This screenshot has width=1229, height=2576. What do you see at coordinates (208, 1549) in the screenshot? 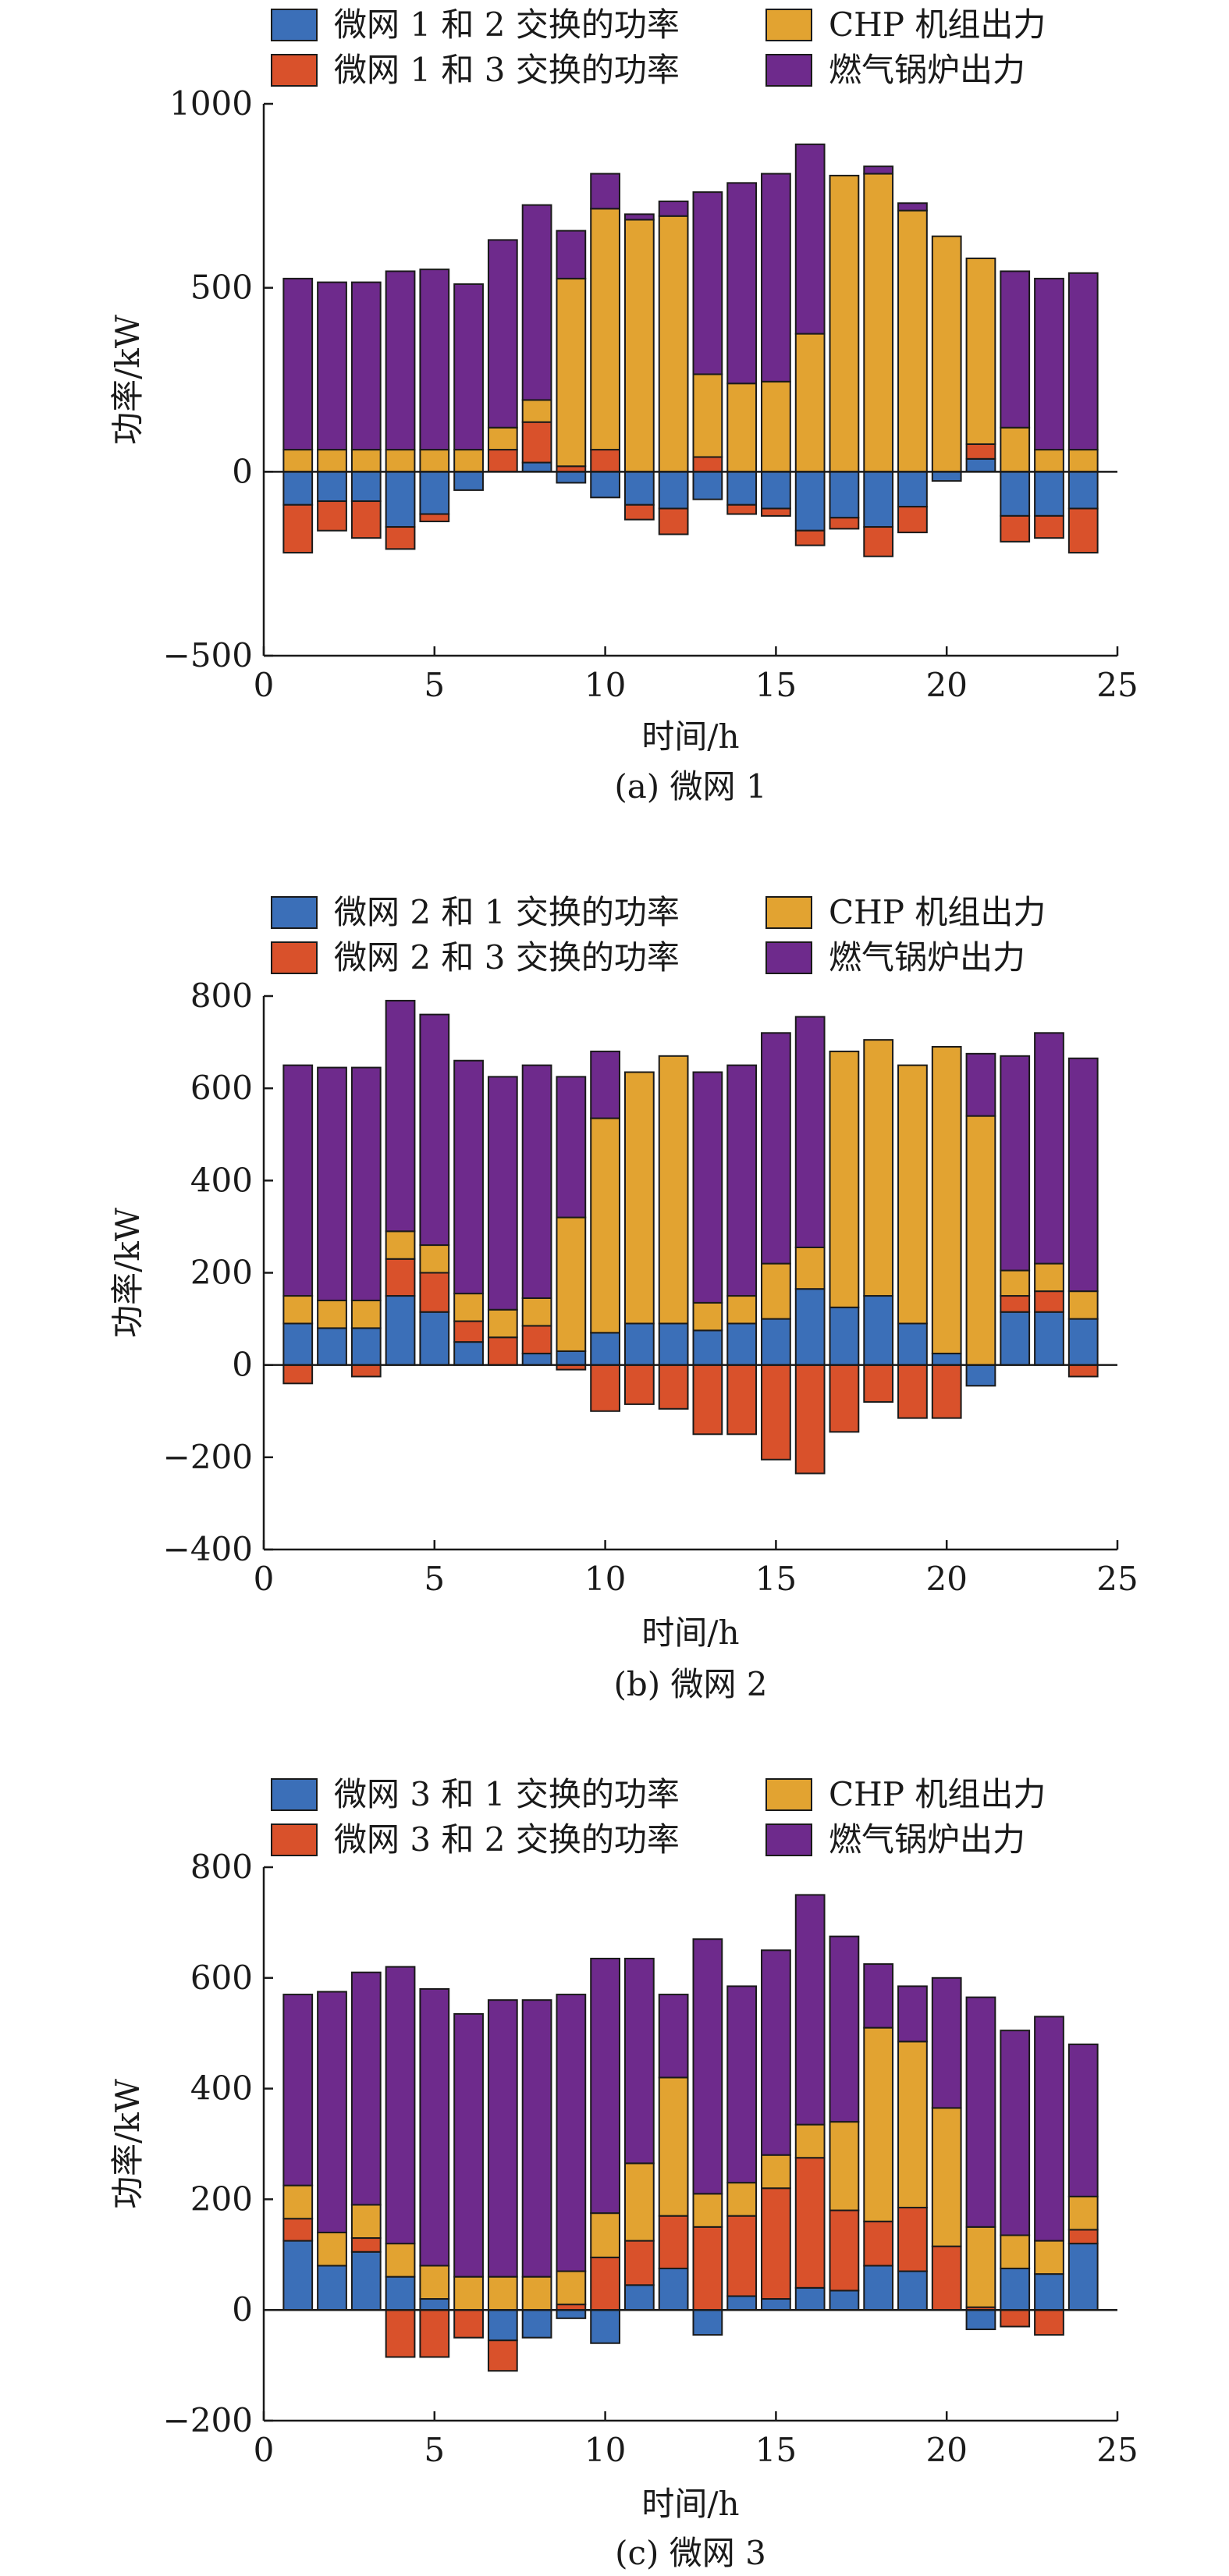
I see `y-tick-label: −400` at bounding box center [208, 1549].